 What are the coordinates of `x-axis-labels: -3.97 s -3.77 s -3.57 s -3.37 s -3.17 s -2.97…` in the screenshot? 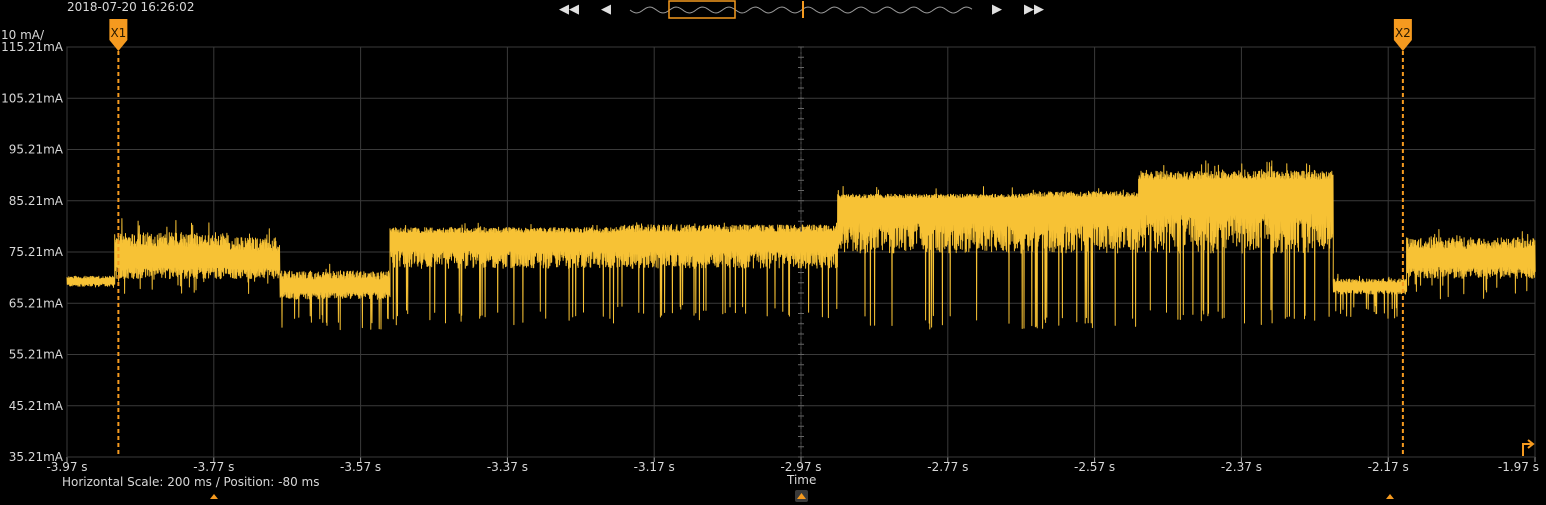 It's located at (792, 467).